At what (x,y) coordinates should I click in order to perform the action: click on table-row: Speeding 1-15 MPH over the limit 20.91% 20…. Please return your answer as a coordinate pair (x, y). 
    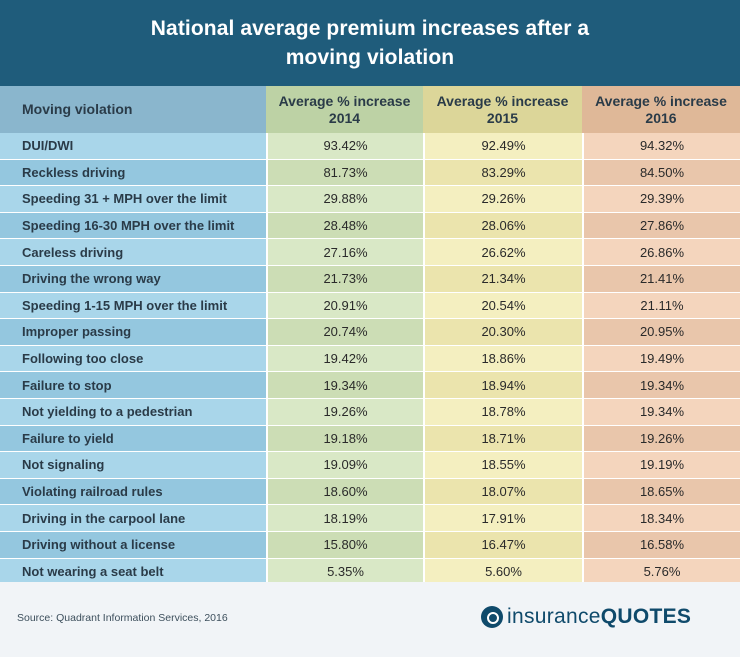
    Looking at the image, I should click on (370, 306).